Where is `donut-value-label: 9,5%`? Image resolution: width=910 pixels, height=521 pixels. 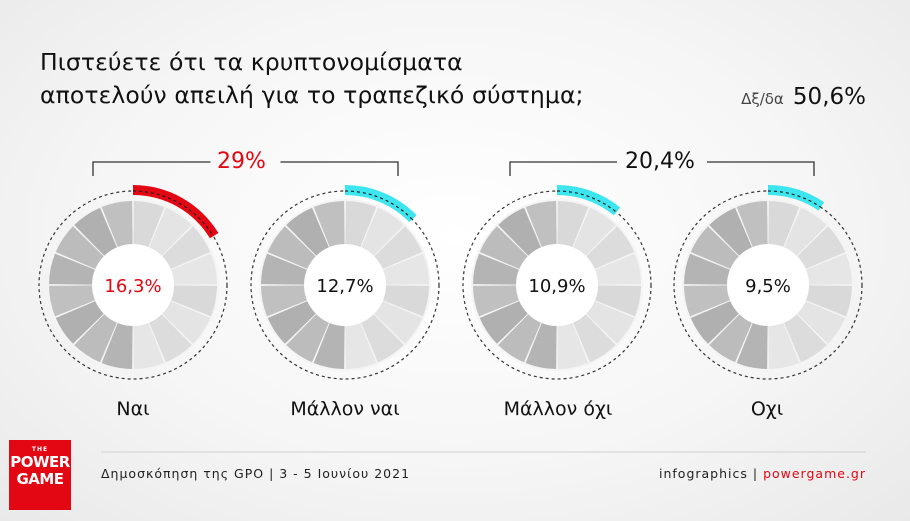 donut-value-label: 9,5% is located at coordinates (768, 286).